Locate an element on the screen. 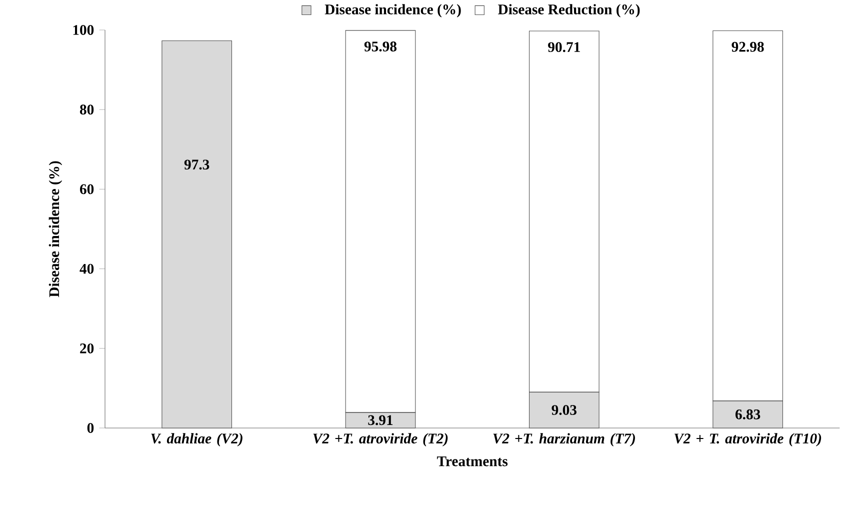 This screenshot has height=531, width=851. y-tick-label: 0 is located at coordinates (90, 428).